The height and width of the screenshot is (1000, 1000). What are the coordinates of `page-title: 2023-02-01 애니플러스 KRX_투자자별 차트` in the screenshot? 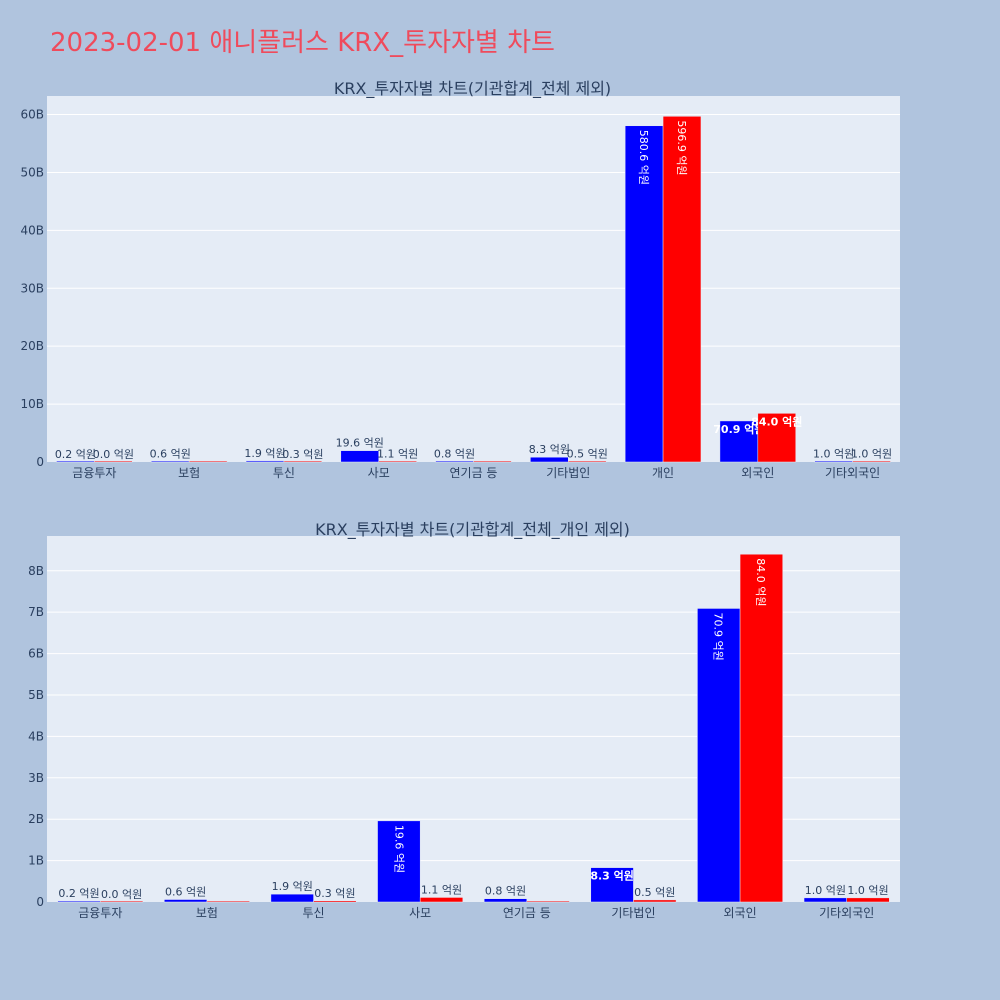 It's located at (302, 43).